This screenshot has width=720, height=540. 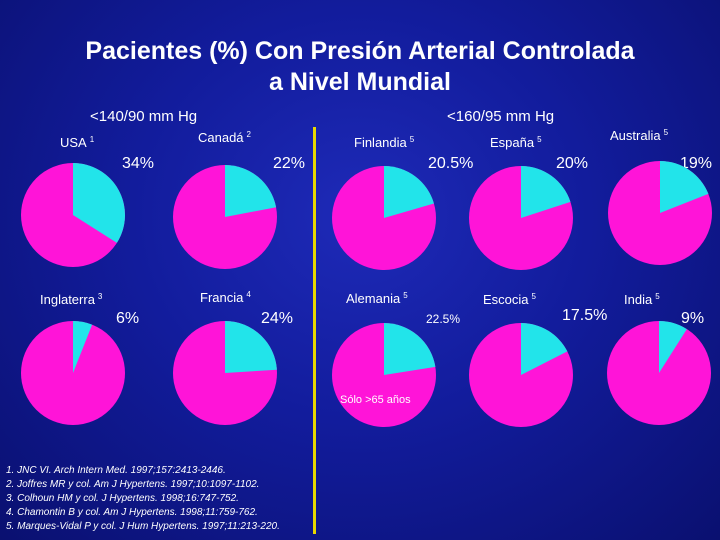 What do you see at coordinates (506, 299) in the screenshot?
I see `country-name: Escocia` at bounding box center [506, 299].